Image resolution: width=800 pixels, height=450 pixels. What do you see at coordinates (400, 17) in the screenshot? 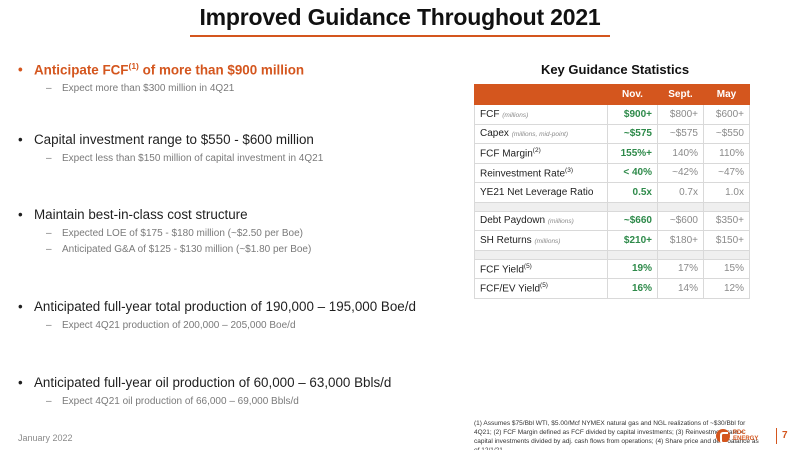
I see `slide-title: Improved Guidance Throughout 2021` at bounding box center [400, 17].